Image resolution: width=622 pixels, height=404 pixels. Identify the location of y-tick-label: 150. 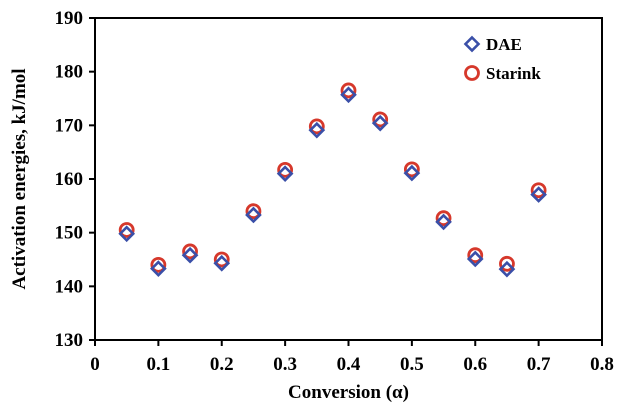
(69, 233).